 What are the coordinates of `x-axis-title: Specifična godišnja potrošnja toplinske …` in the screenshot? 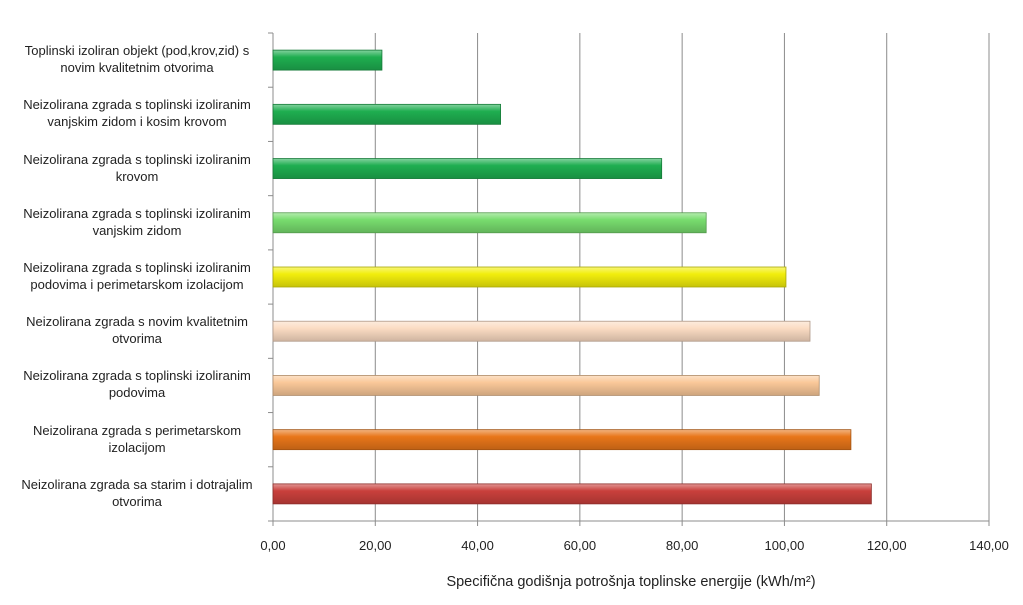 It's located at (631, 582).